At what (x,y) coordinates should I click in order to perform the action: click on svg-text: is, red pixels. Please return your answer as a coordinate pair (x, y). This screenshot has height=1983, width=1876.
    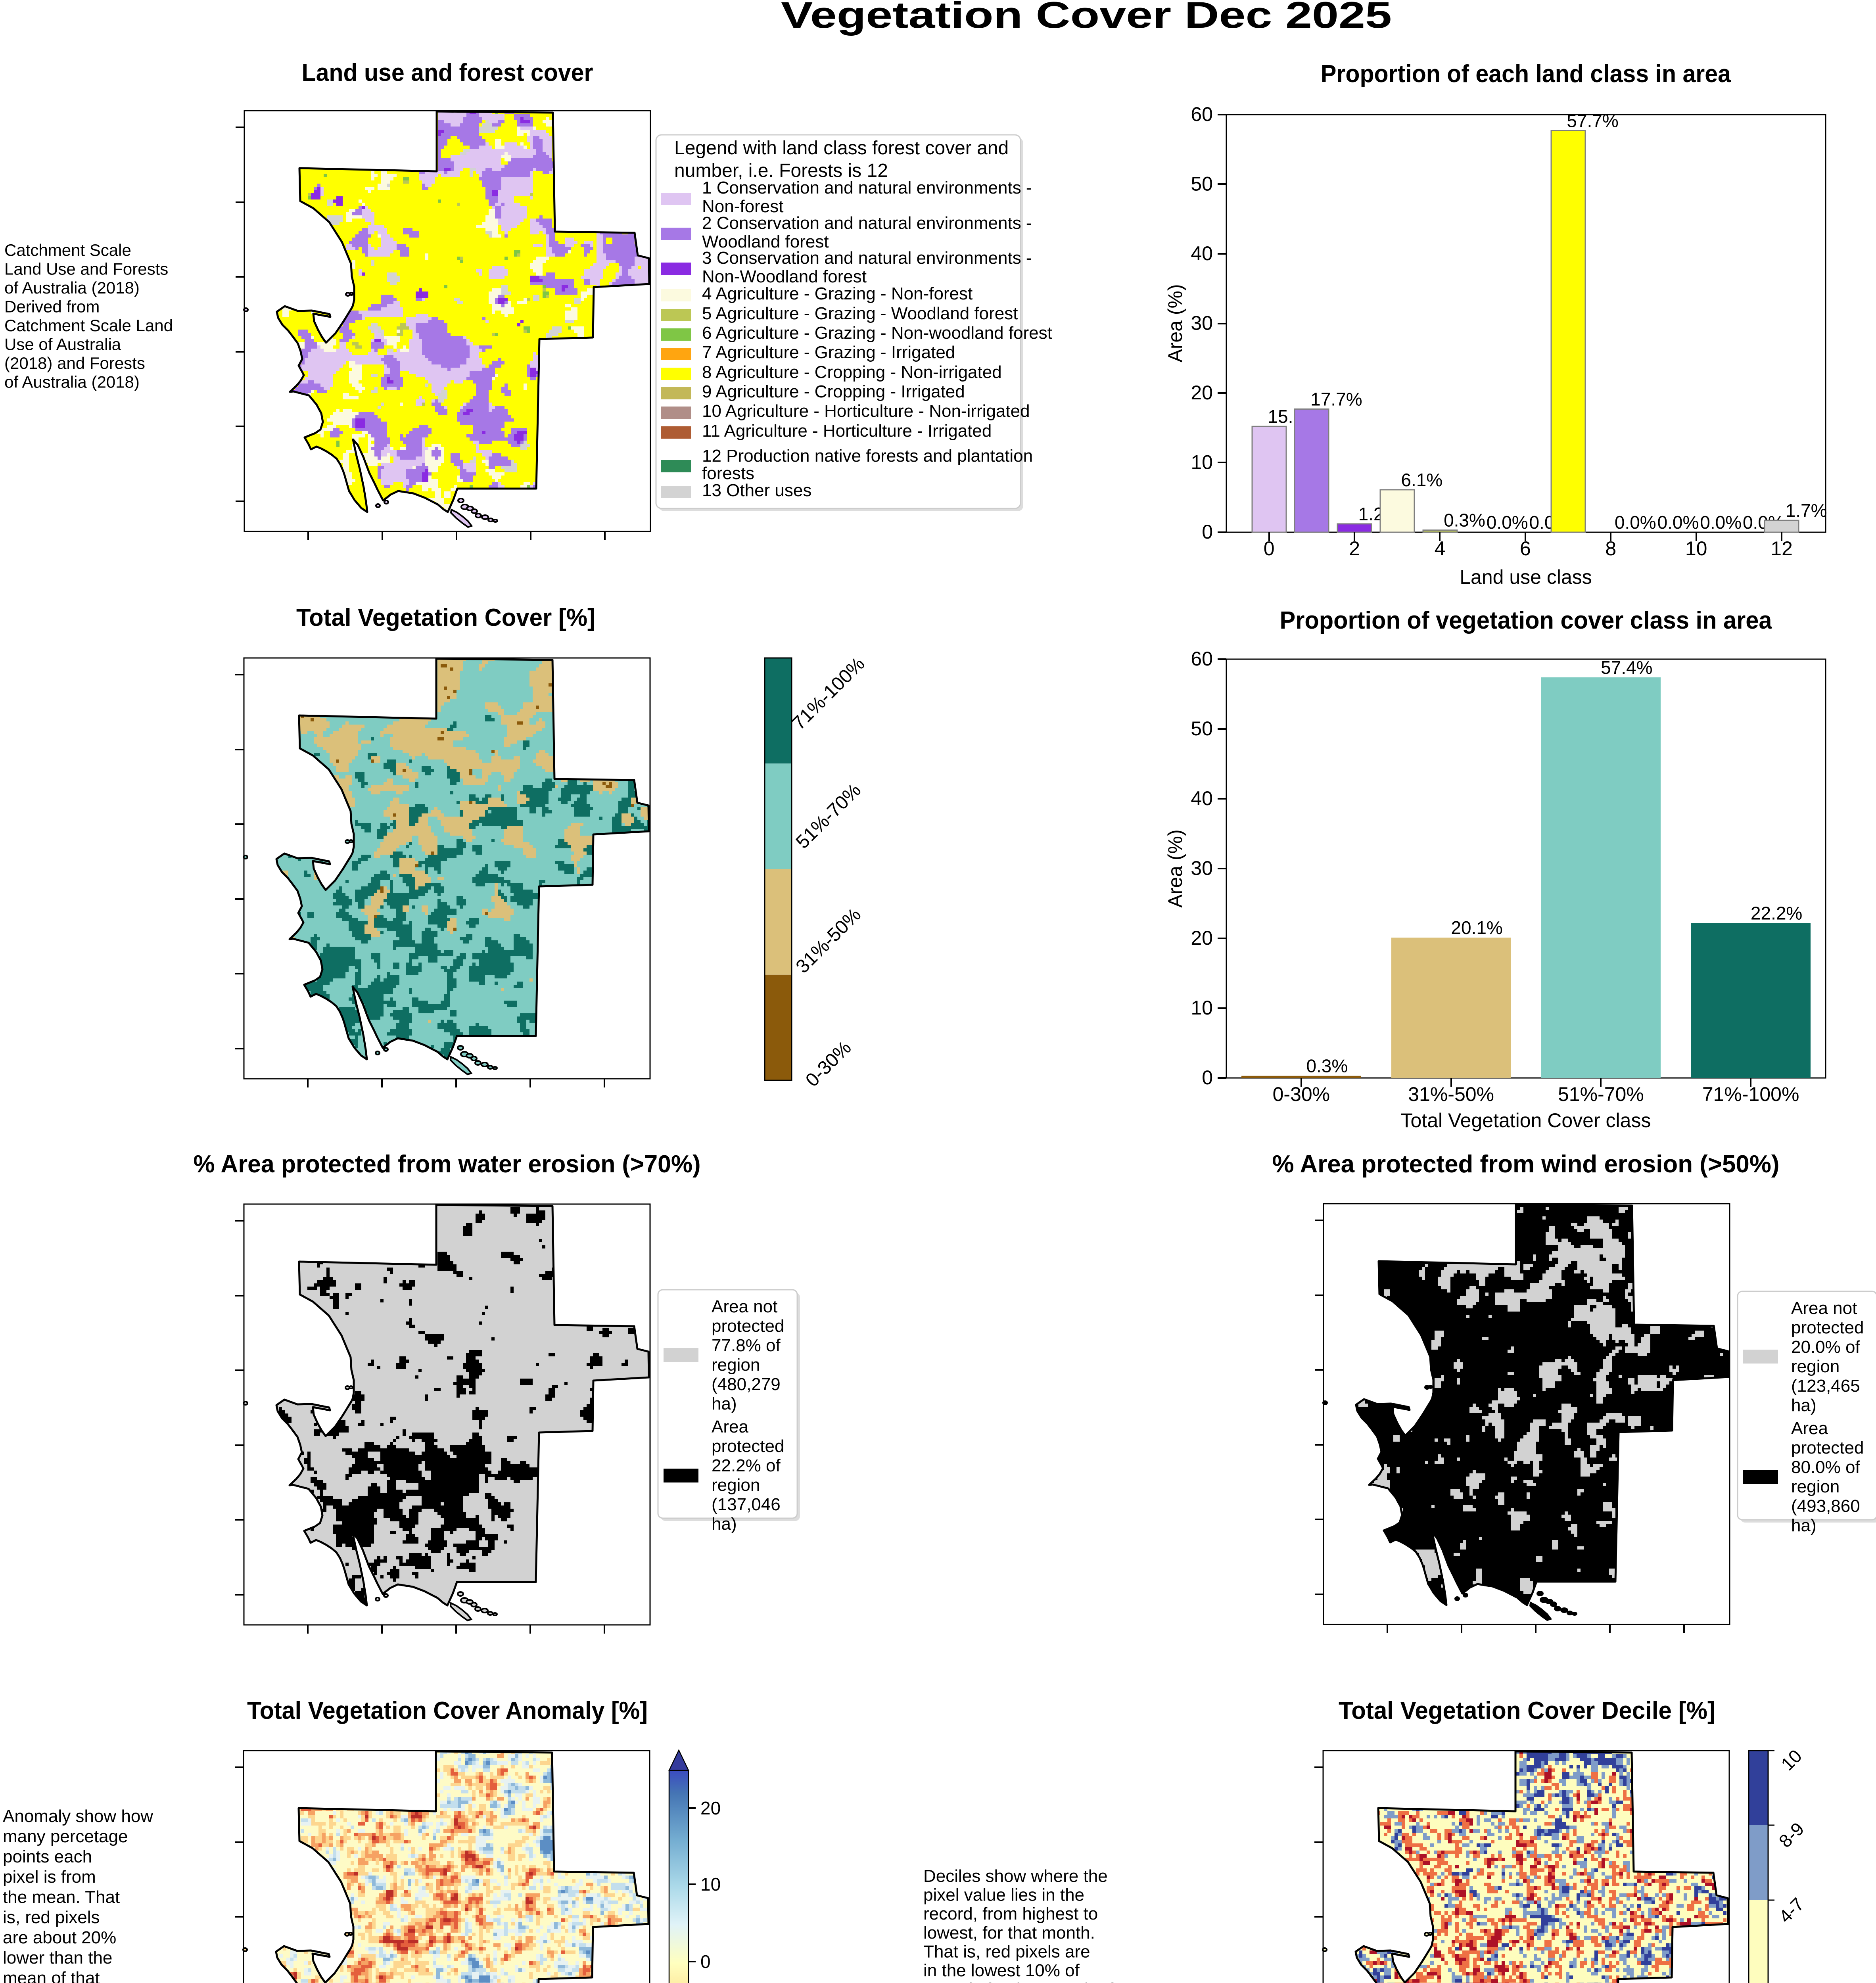
    Looking at the image, I should click on (51, 1918).